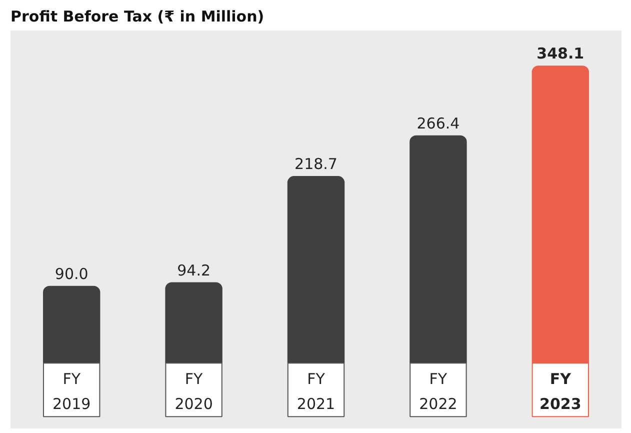 This screenshot has width=631, height=433. What do you see at coordinates (438, 123) in the screenshot?
I see `data-label: 266.4` at bounding box center [438, 123].